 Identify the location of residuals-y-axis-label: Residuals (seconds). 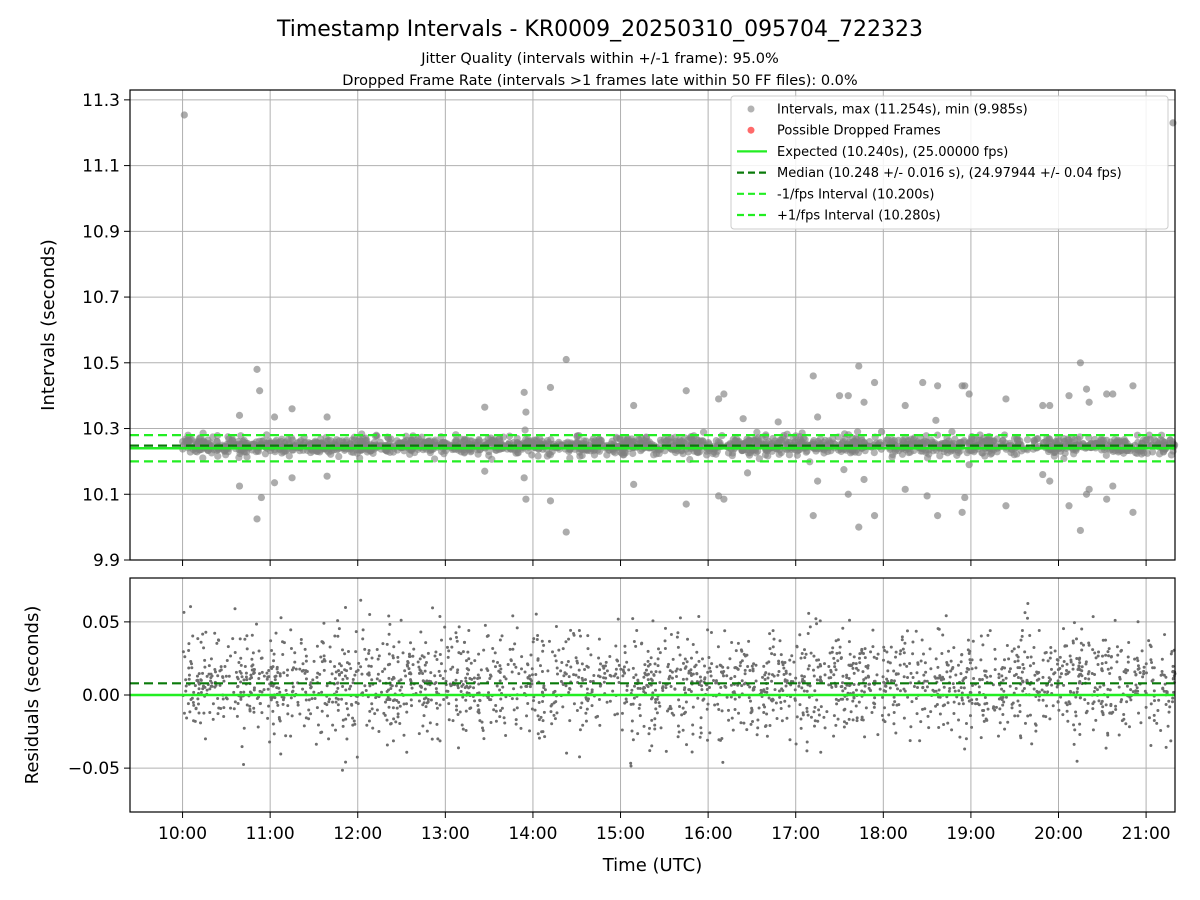
(32, 695).